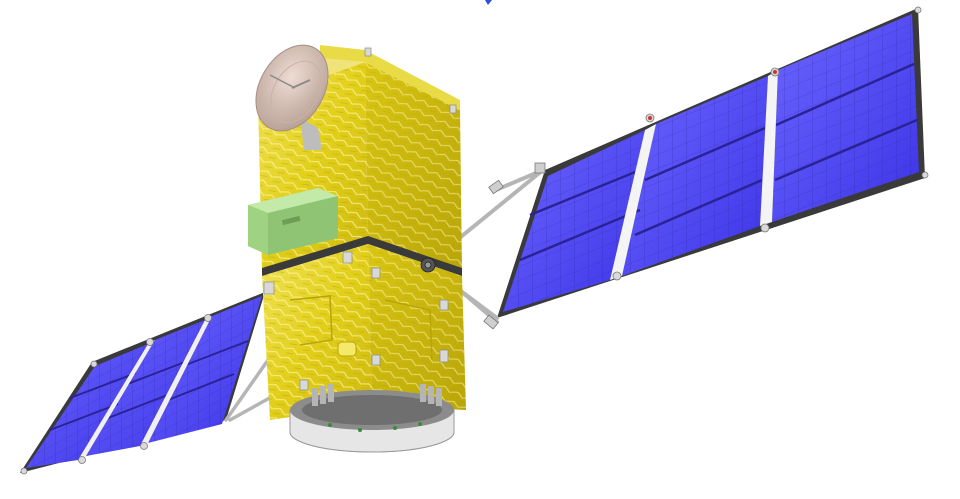 This screenshot has height=499, width=960. What do you see at coordinates (488, 2) in the screenshot?
I see `top-edge-mark` at bounding box center [488, 2].